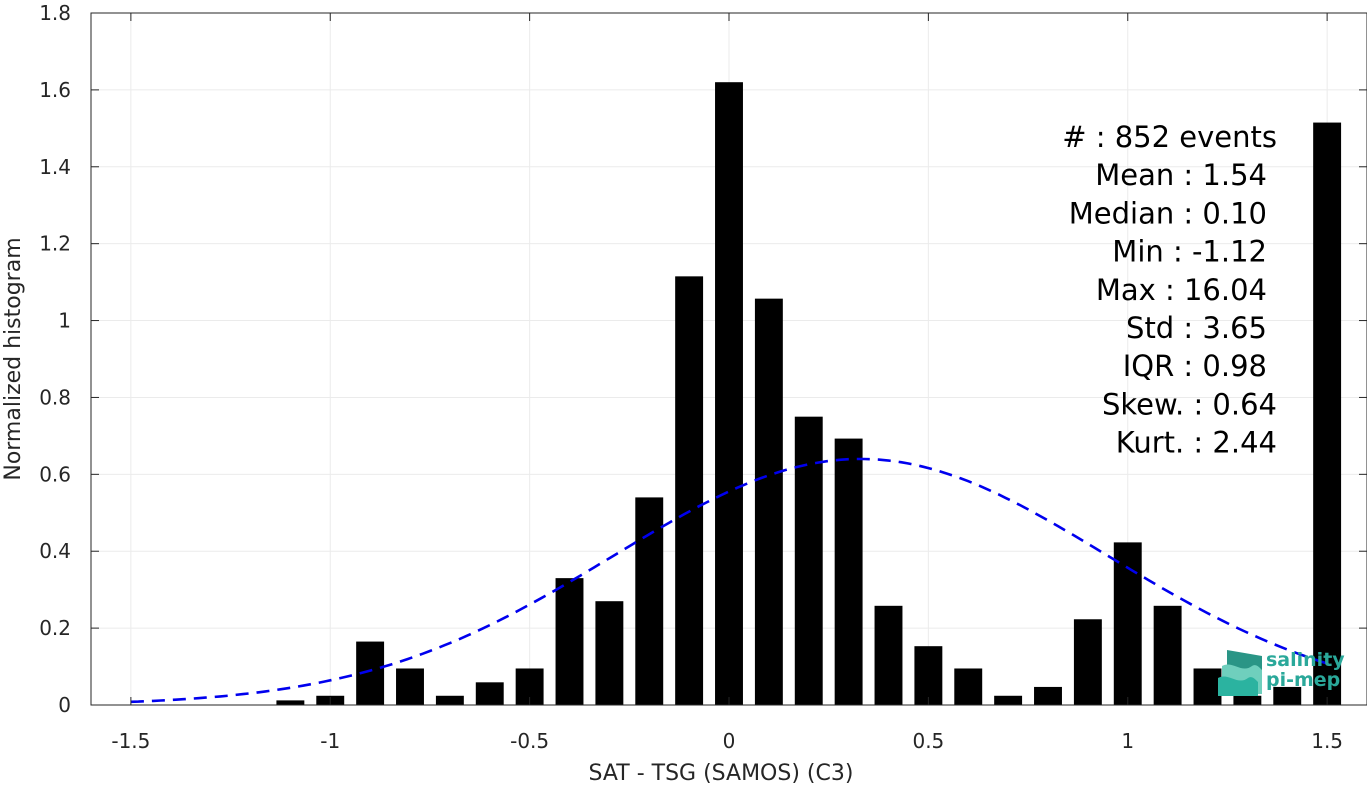  Describe the element at coordinates (55, 244) in the screenshot. I see `y-tick-label: 1.2` at that location.